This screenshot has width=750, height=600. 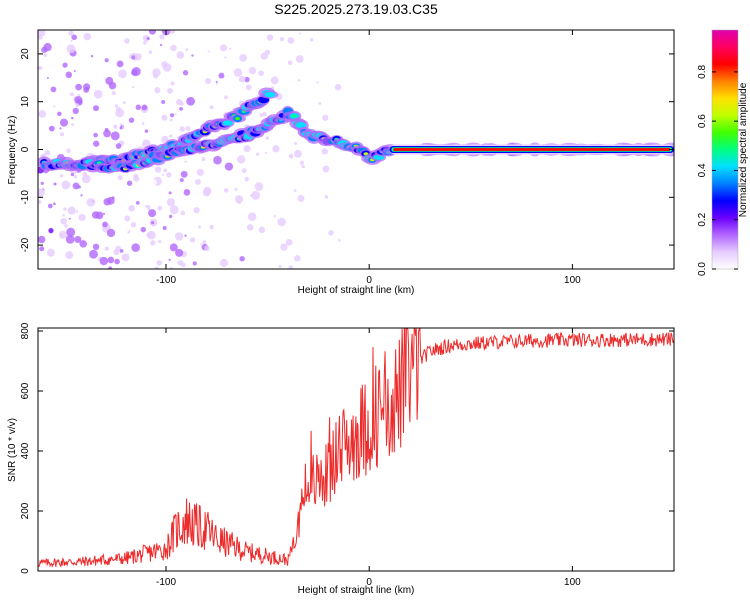 I want to click on spectrogram-ytick-label: -20, so click(x=25, y=244).